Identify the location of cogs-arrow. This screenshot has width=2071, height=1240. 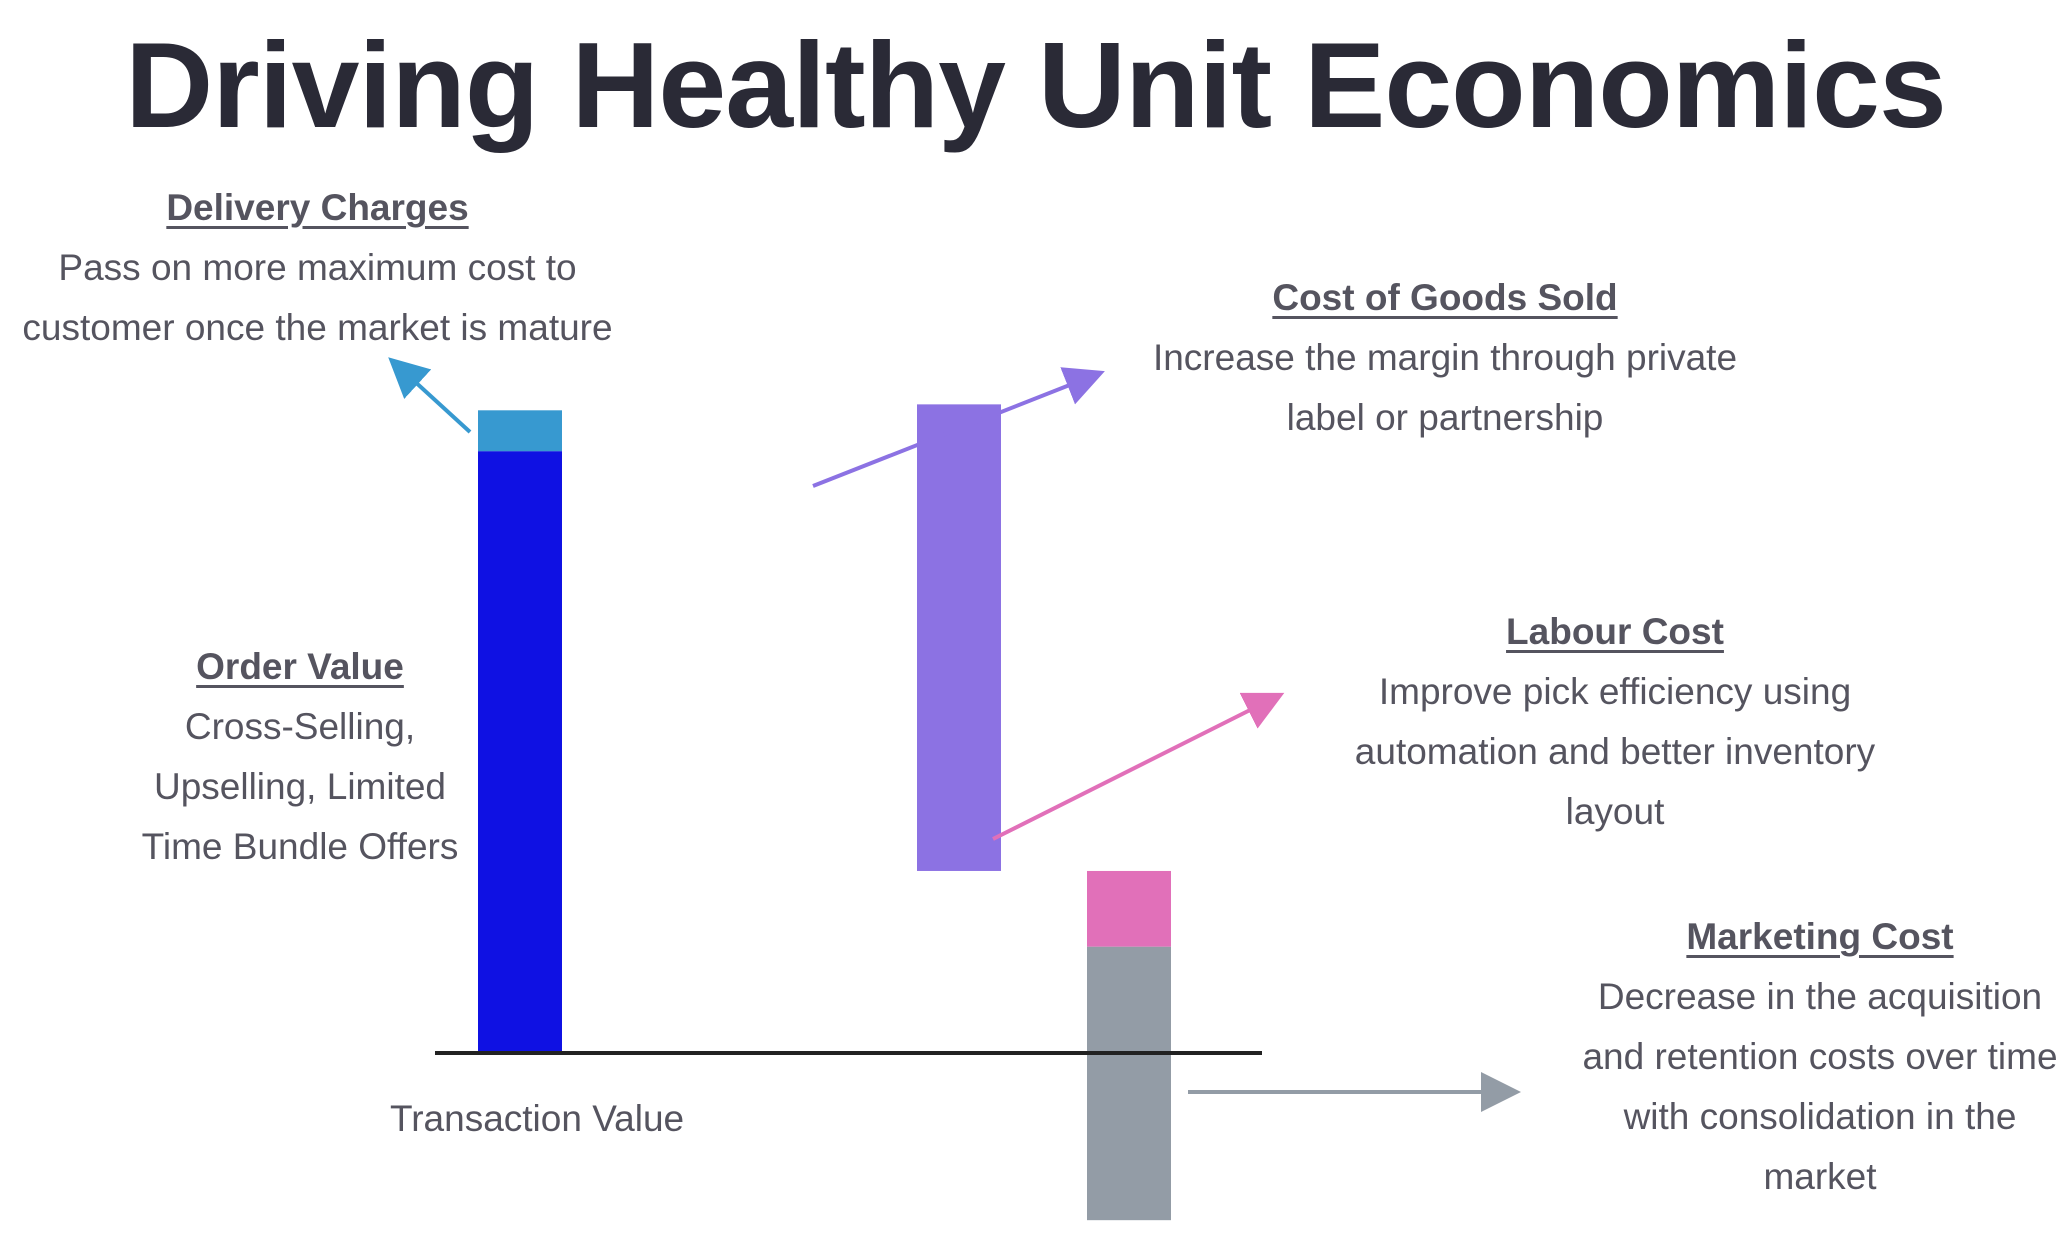
(958, 427).